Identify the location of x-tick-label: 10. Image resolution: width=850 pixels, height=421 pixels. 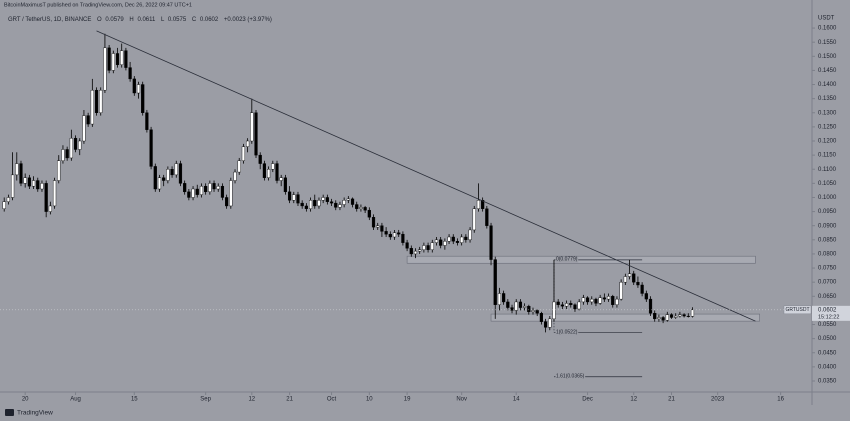
(369, 400).